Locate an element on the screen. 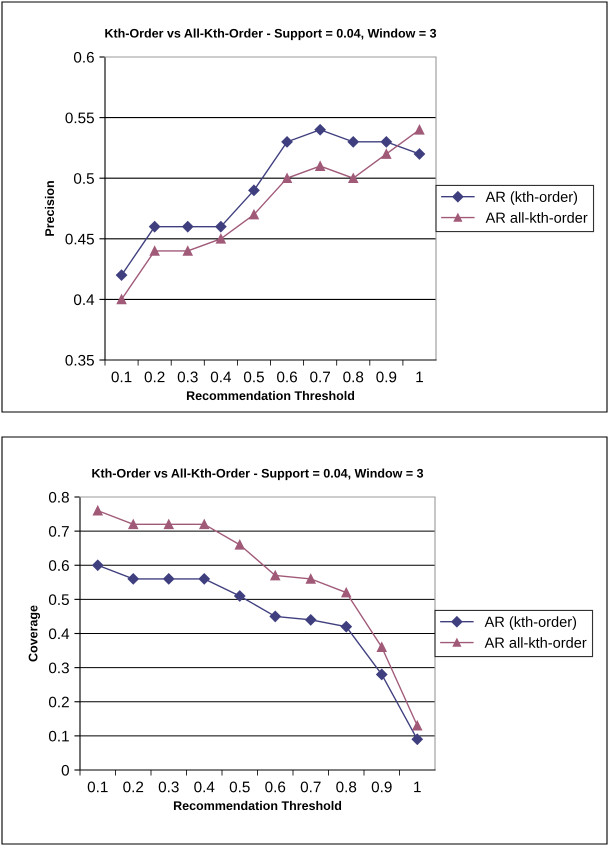 The image size is (608, 846). y-tick-label: 0.45 is located at coordinates (79, 239).